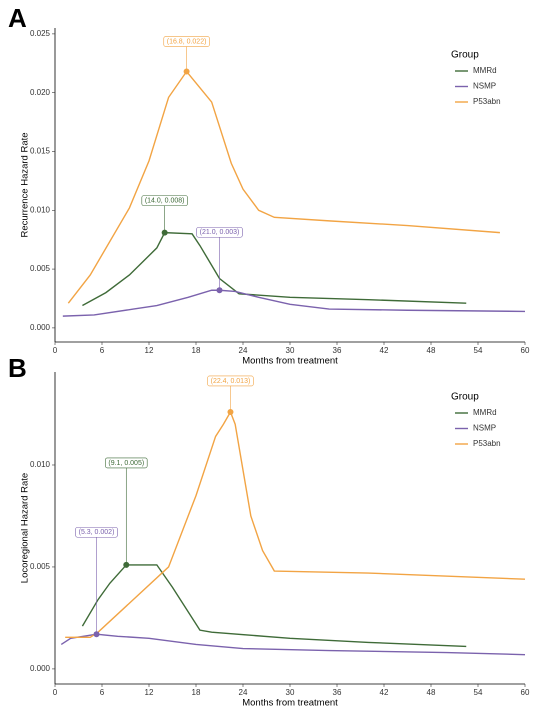  Describe the element at coordinates (25, 184) in the screenshot. I see `y-axis-title: Recurrence Hazard Rate` at that location.